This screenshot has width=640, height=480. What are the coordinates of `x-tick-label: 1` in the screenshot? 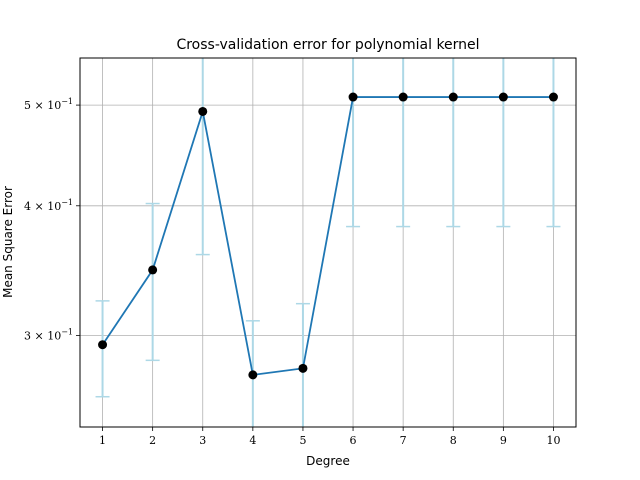 It's located at (102, 440).